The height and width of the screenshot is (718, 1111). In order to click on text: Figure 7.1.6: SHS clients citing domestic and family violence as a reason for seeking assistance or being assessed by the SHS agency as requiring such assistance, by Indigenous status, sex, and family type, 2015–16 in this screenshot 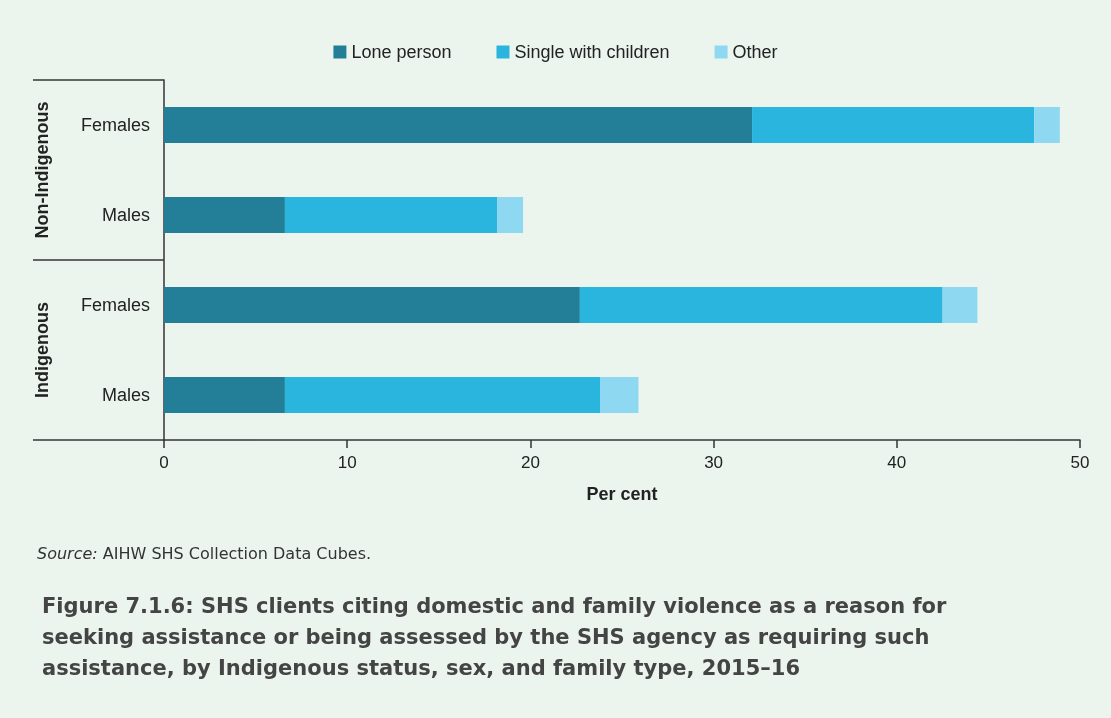, I will do `click(498, 636)`.